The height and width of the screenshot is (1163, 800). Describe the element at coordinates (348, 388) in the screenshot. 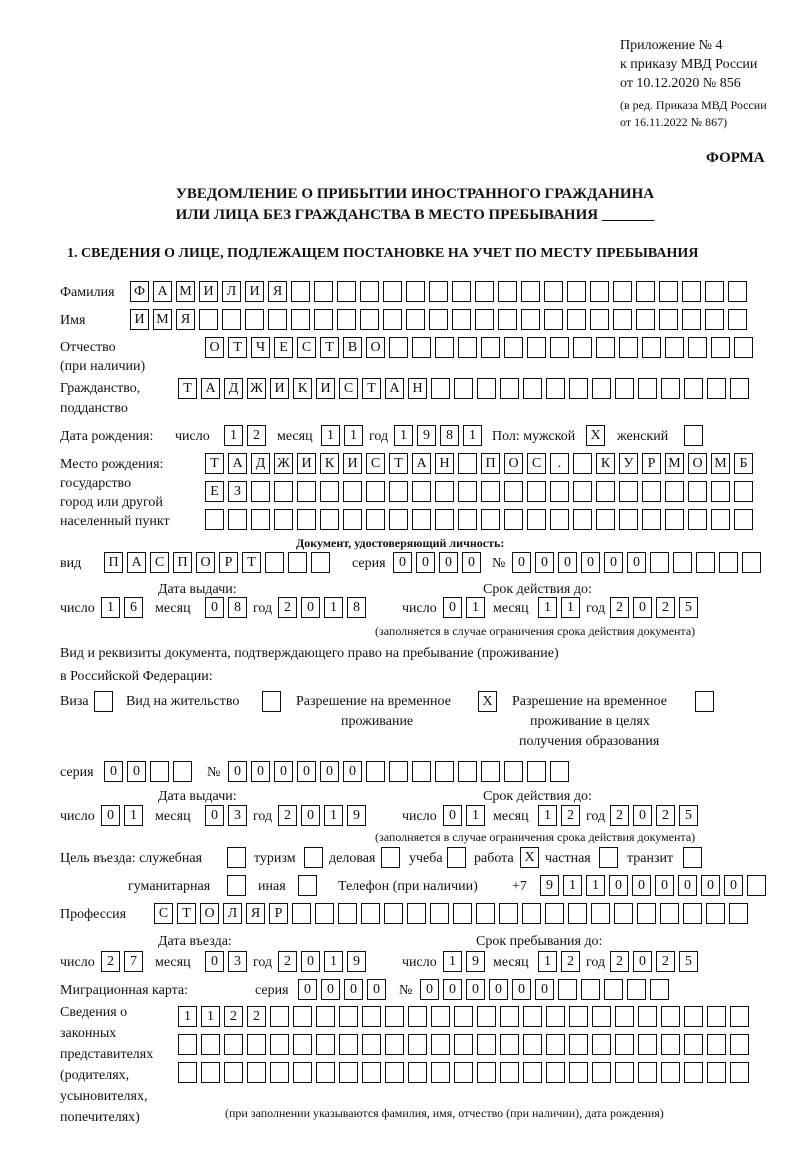

I see `char-cell: С` at that location.